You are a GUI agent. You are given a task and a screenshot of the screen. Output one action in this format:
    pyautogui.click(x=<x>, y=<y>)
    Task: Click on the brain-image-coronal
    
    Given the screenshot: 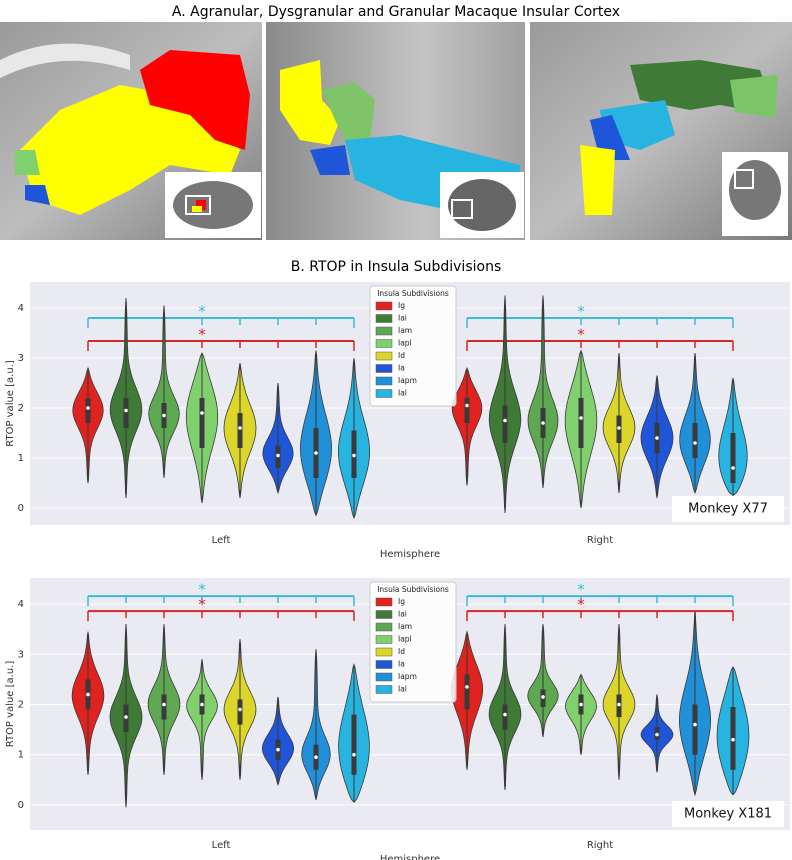 What is the action you would take?
    pyautogui.click(x=395, y=131)
    